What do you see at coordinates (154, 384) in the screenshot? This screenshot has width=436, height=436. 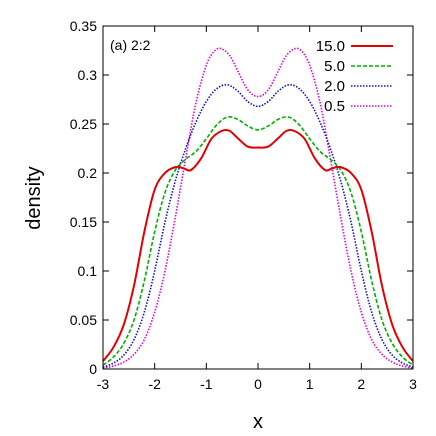 I see `x-tick-label: -2` at bounding box center [154, 384].